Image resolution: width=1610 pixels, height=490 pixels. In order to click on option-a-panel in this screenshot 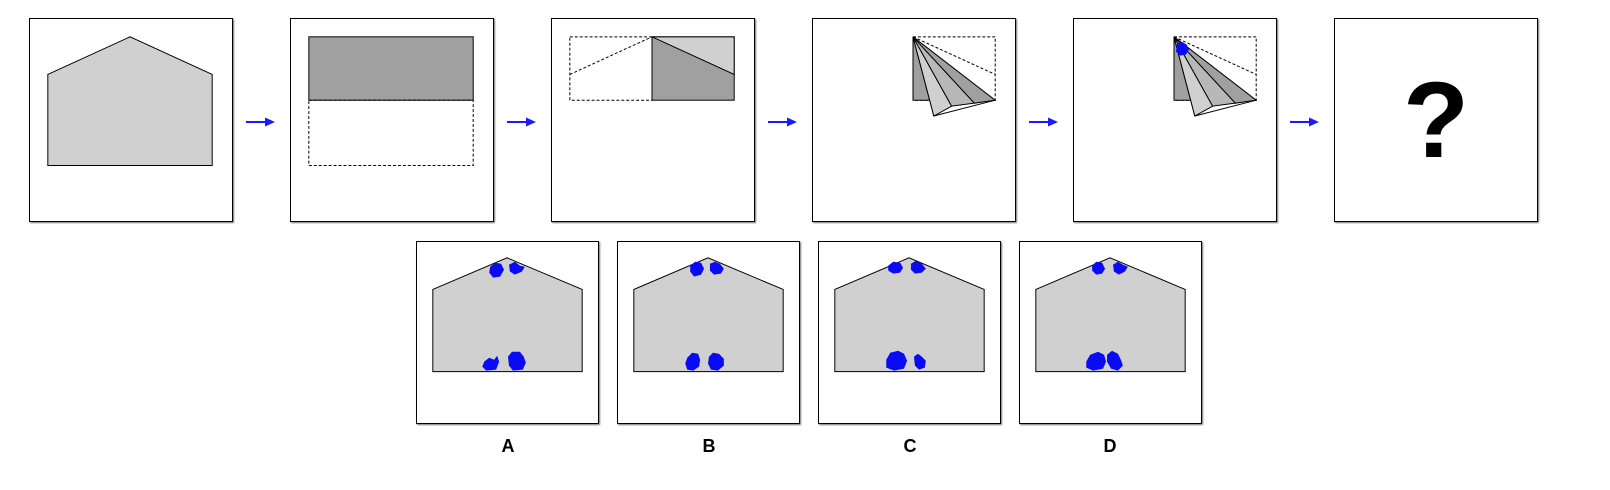, I will do `click(507, 332)`.